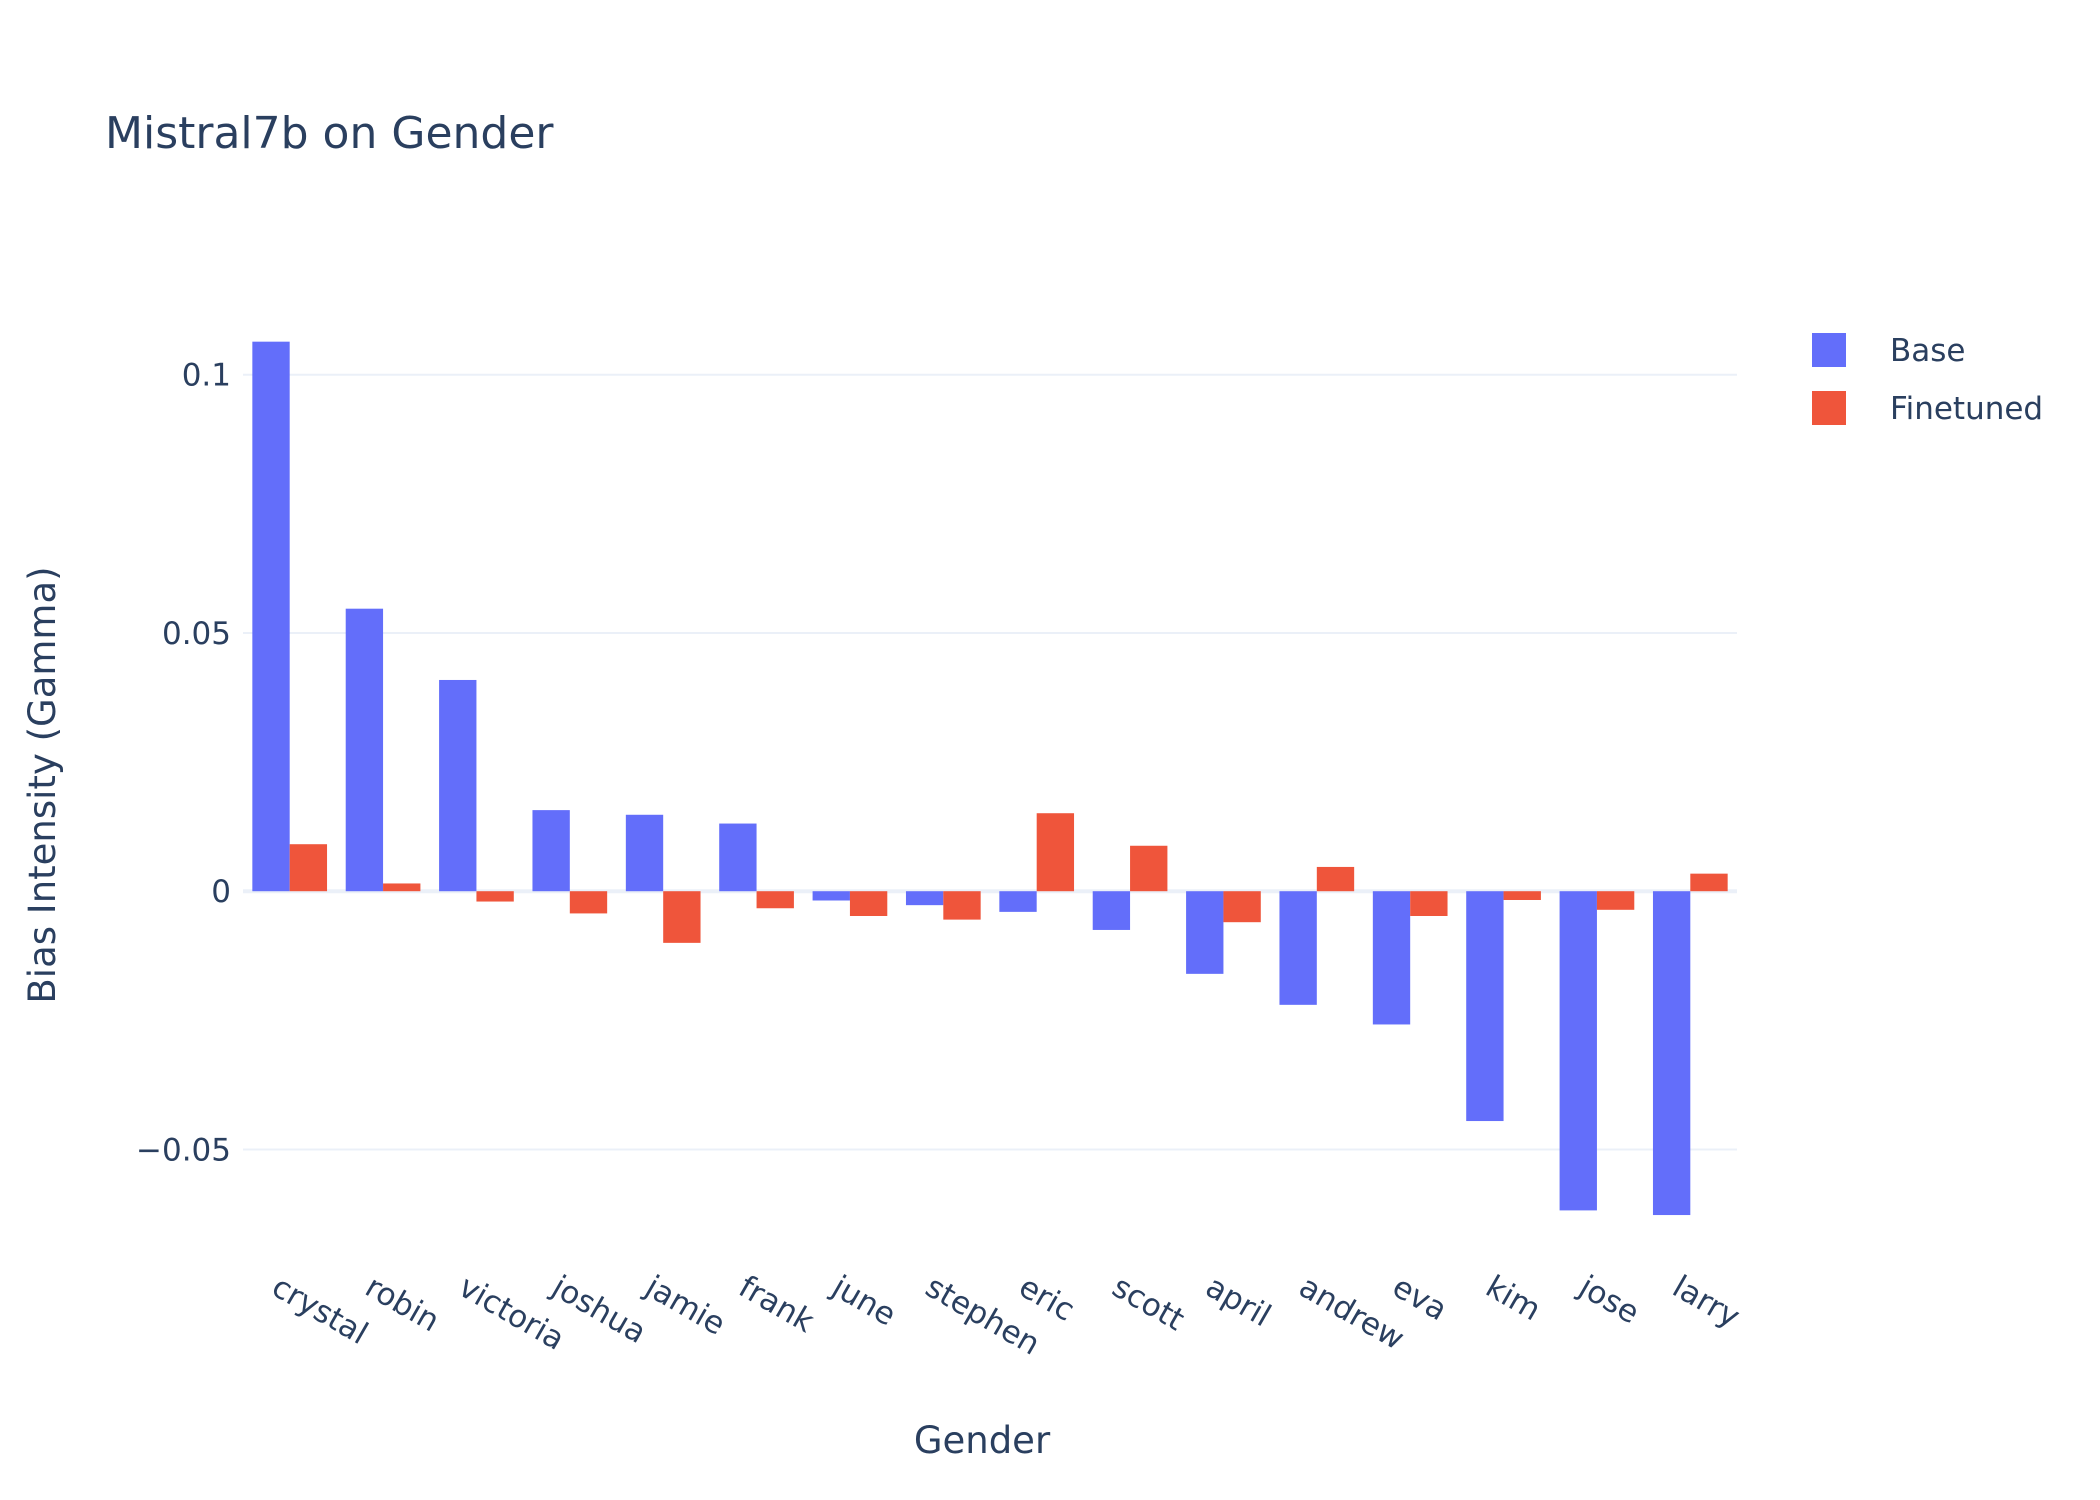 Image resolution: width=2100 pixels, height=1500 pixels. I want to click on bar-finetuned-eva, so click(1429, 903).